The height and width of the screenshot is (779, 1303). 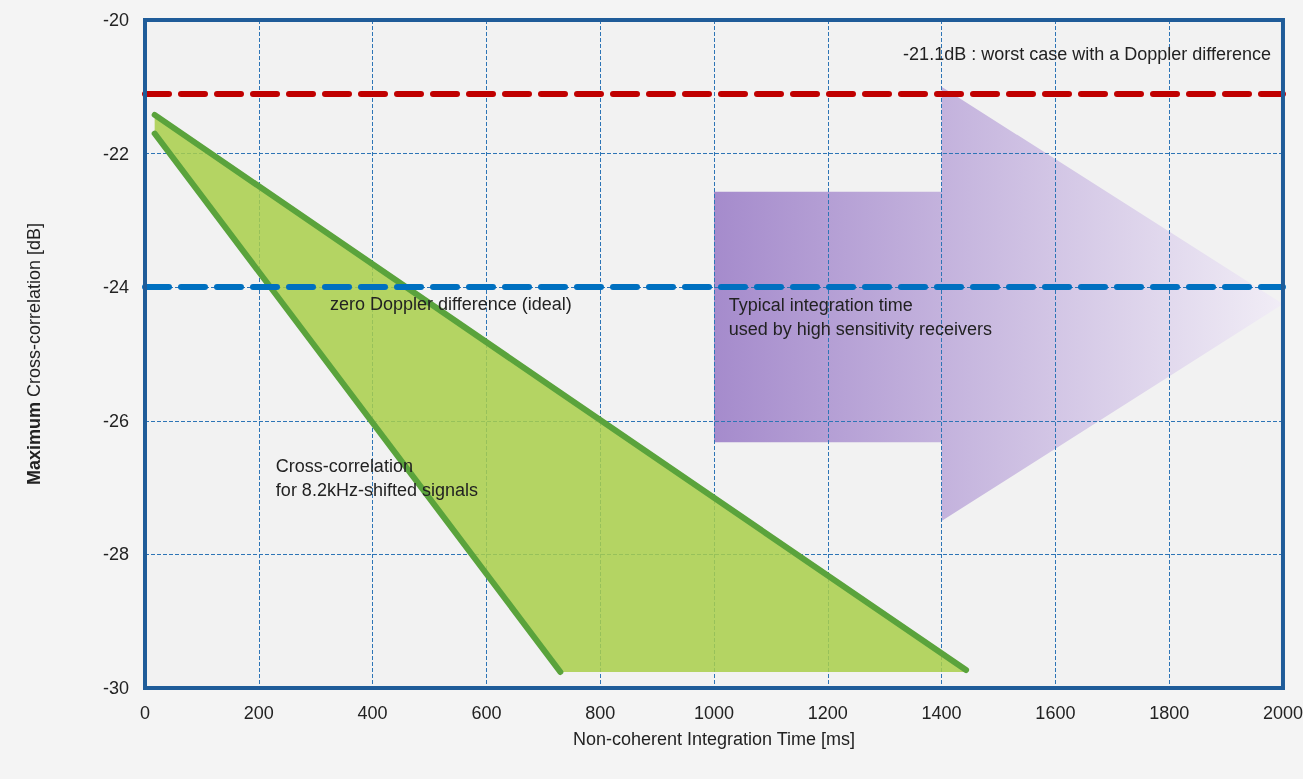 I want to click on x-axis-title: Non-coherent Integration Time [ms], so click(x=714, y=739).